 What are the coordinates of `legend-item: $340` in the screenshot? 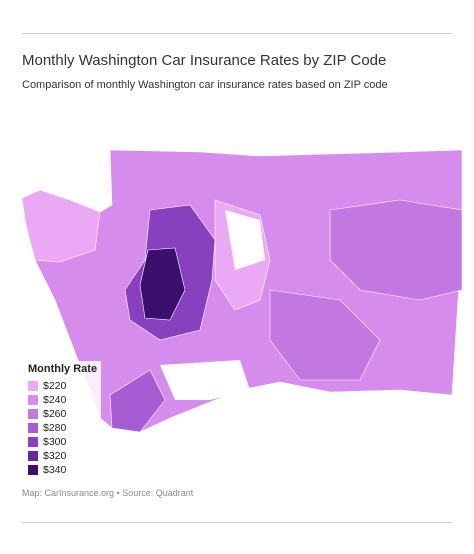 It's located at (62, 470).